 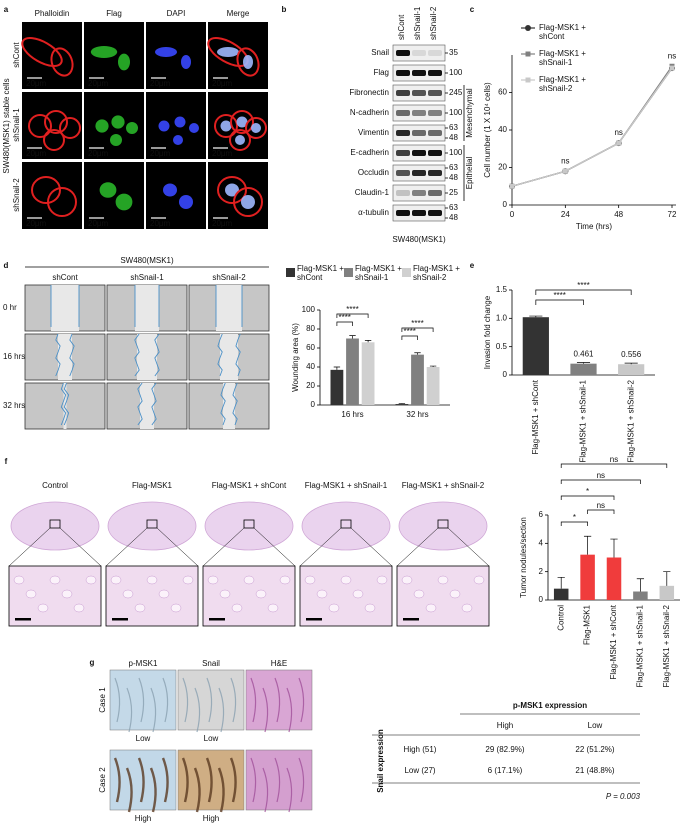 What do you see at coordinates (114, 13) in the screenshot?
I see `column-header: Flag` at bounding box center [114, 13].